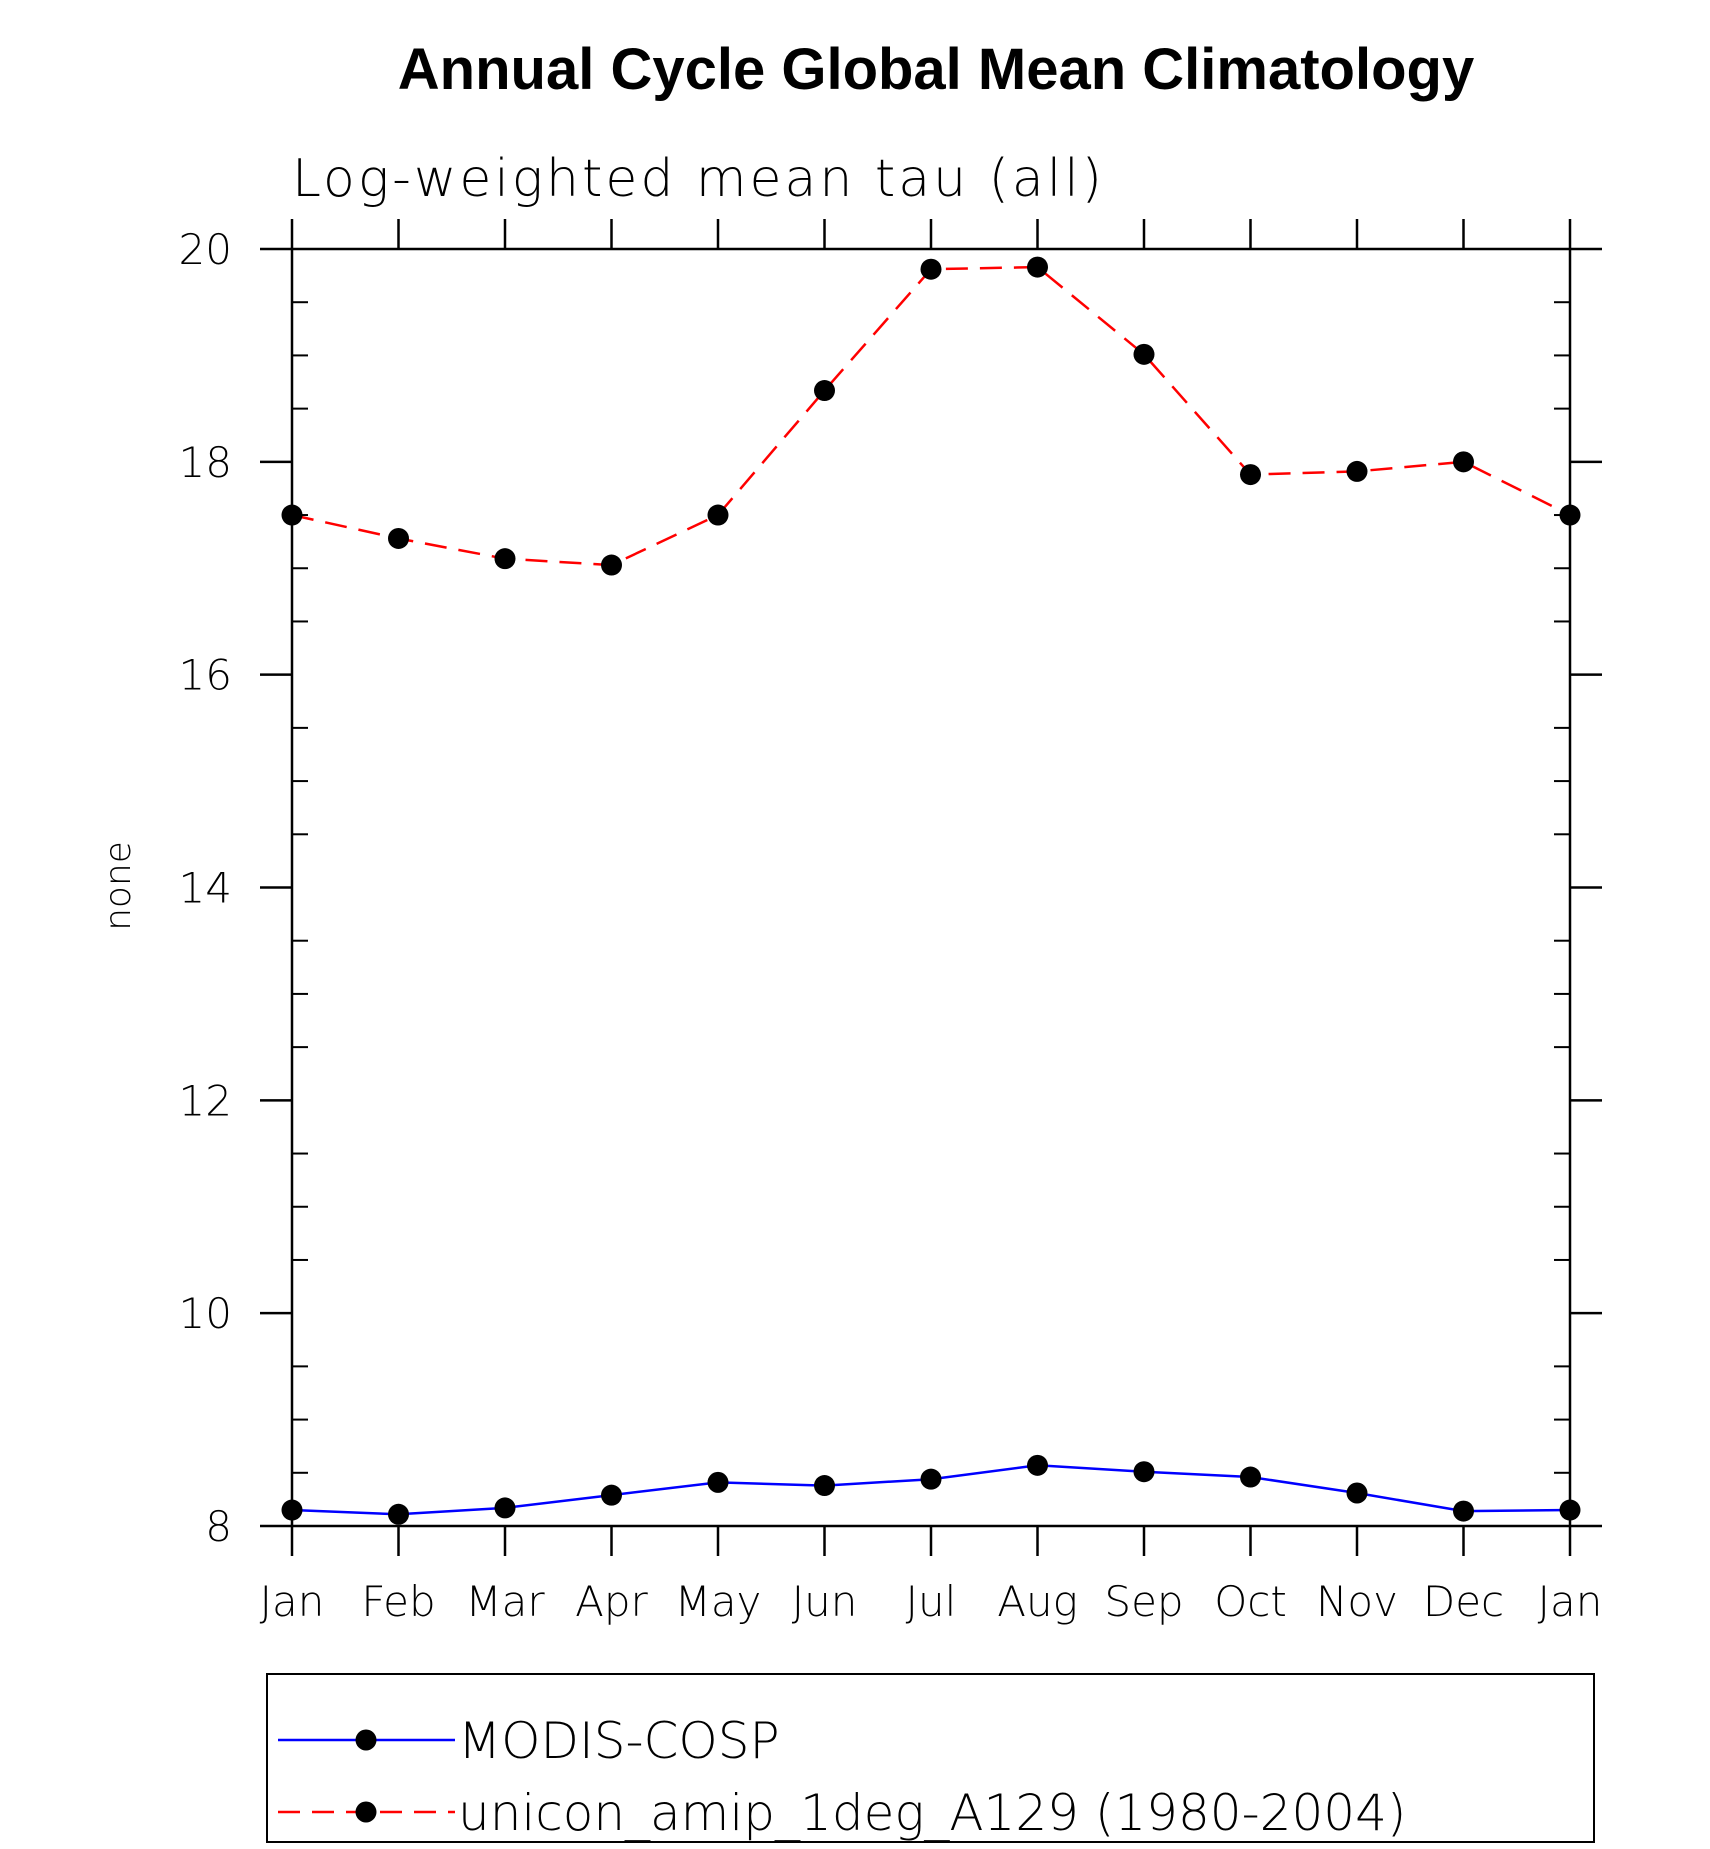 The height and width of the screenshot is (1849, 1710). Describe the element at coordinates (1143, 1601) in the screenshot. I see `x-tick-label: Sep` at that location.